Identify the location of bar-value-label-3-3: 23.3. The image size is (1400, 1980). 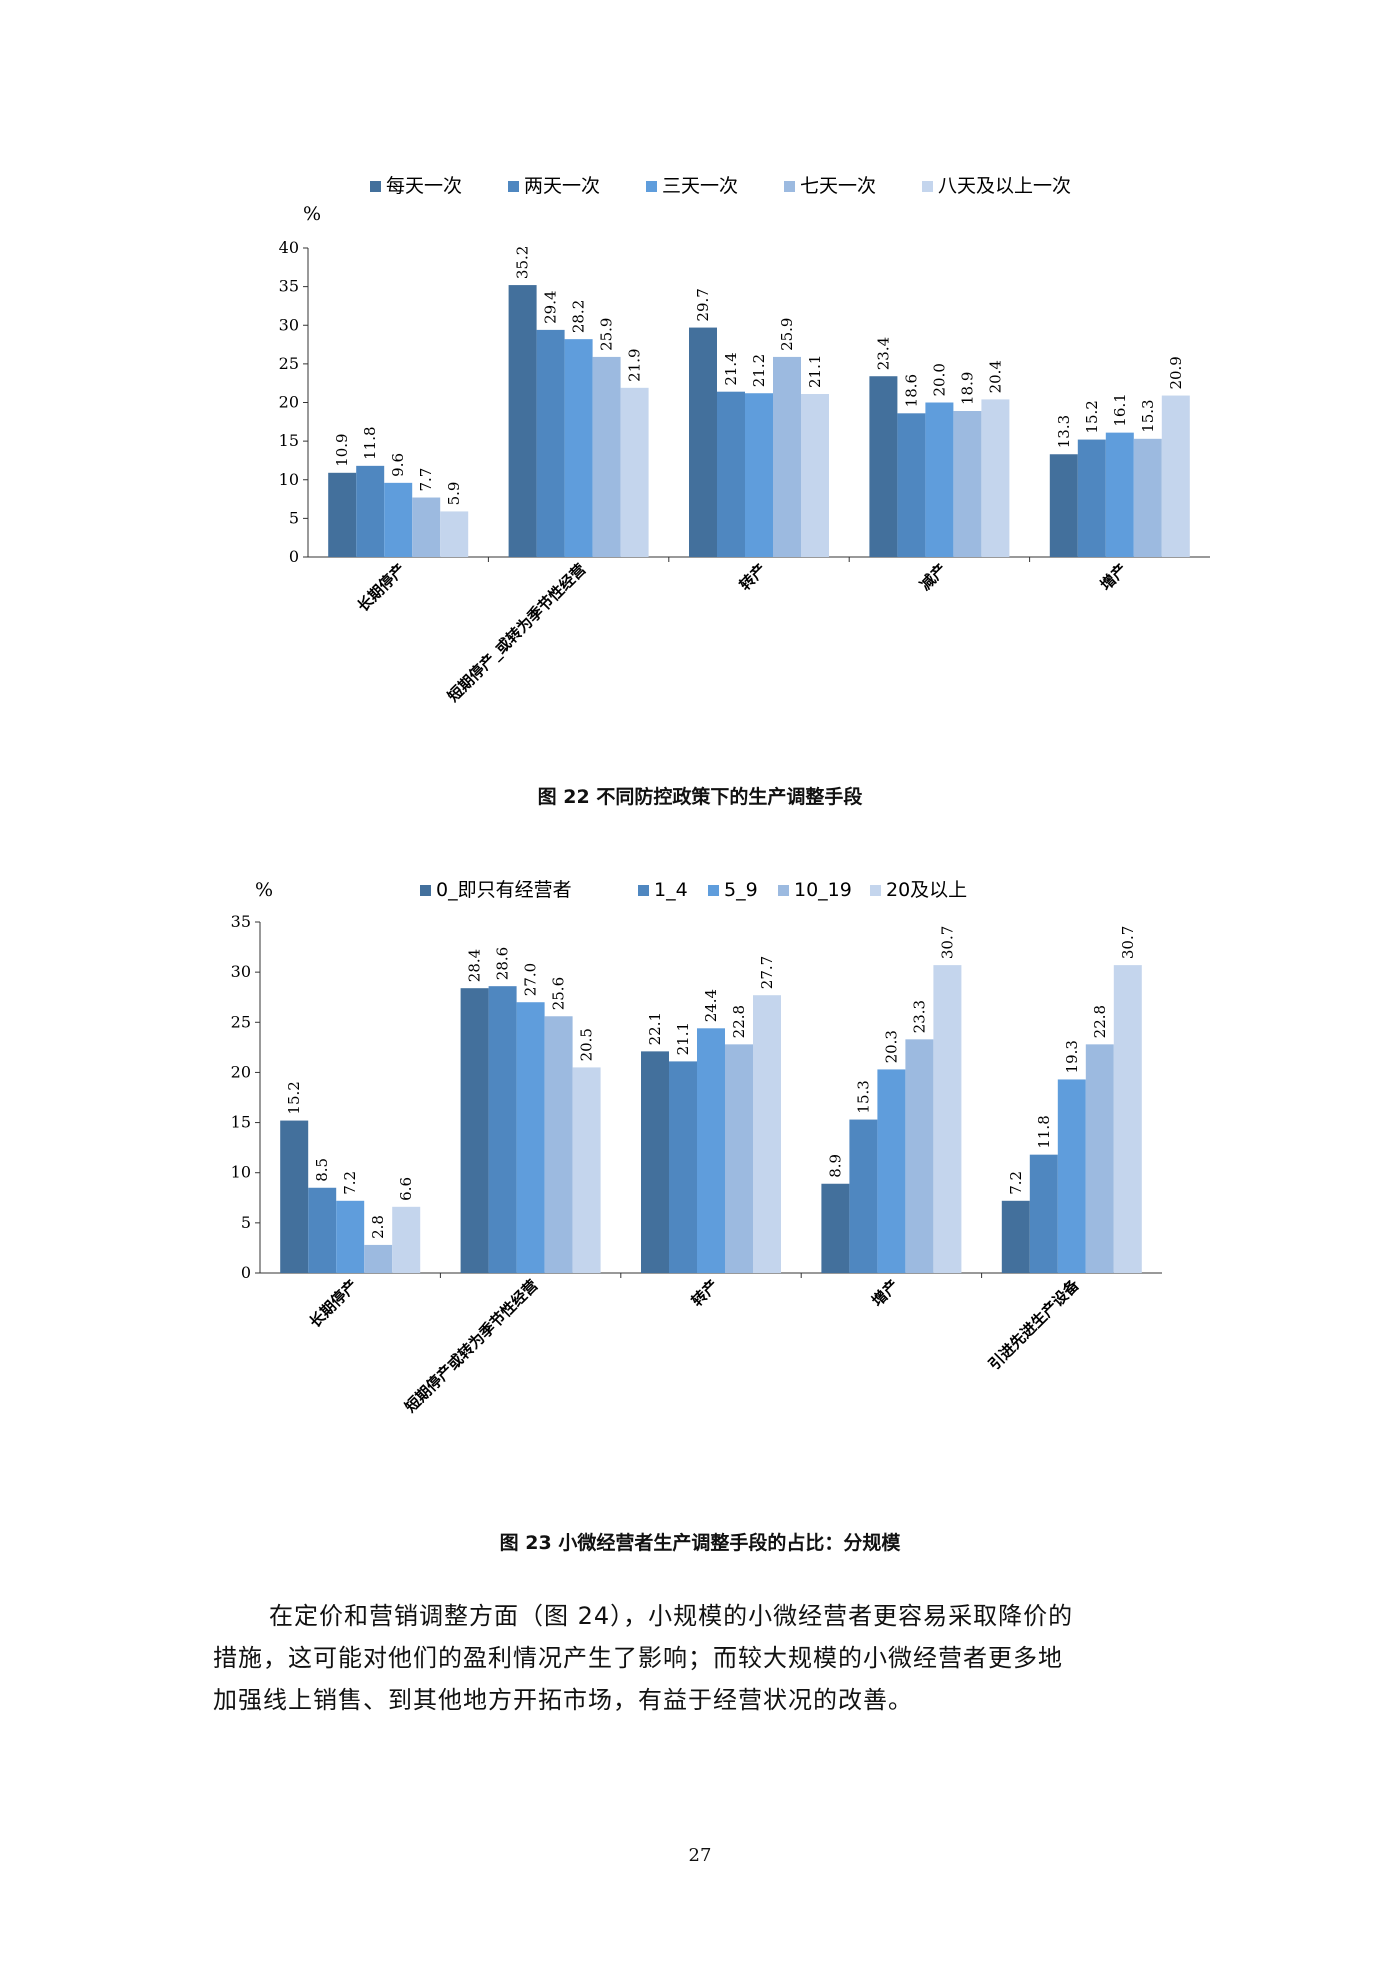
(919, 1016).